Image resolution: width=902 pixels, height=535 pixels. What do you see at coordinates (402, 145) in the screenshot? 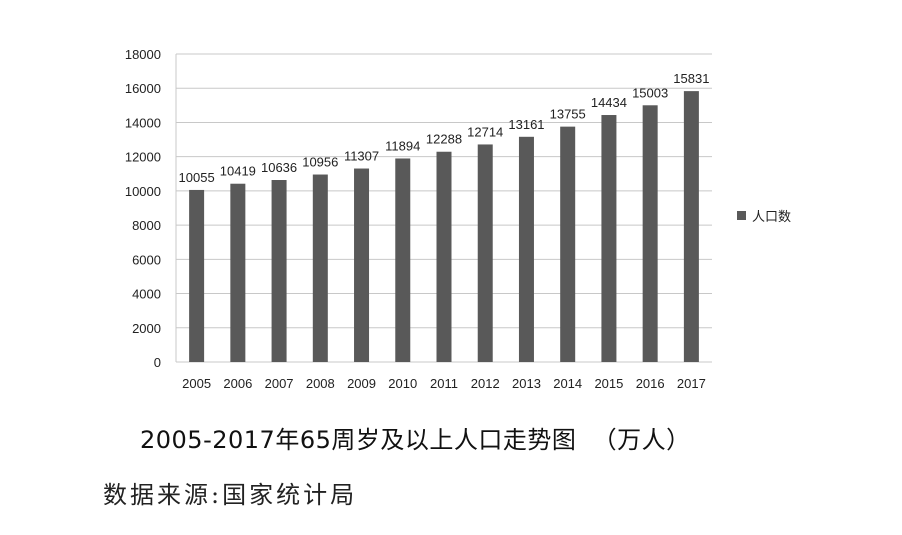
I see `data-label: 11894` at bounding box center [402, 145].